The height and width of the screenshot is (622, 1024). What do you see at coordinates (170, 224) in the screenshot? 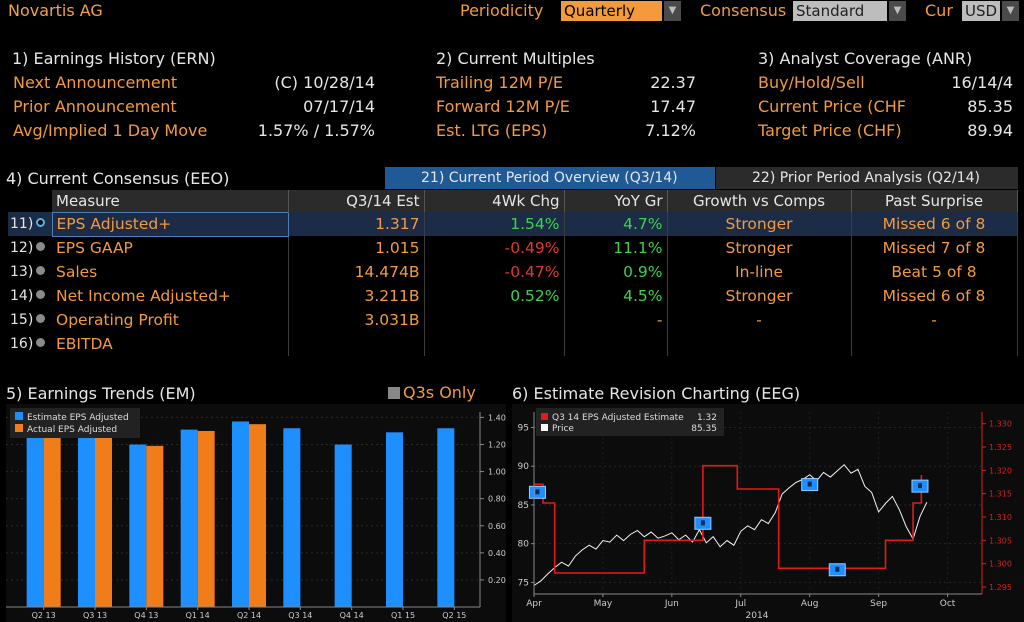
I see `measure-cell: EPS Adjusted+` at bounding box center [170, 224].